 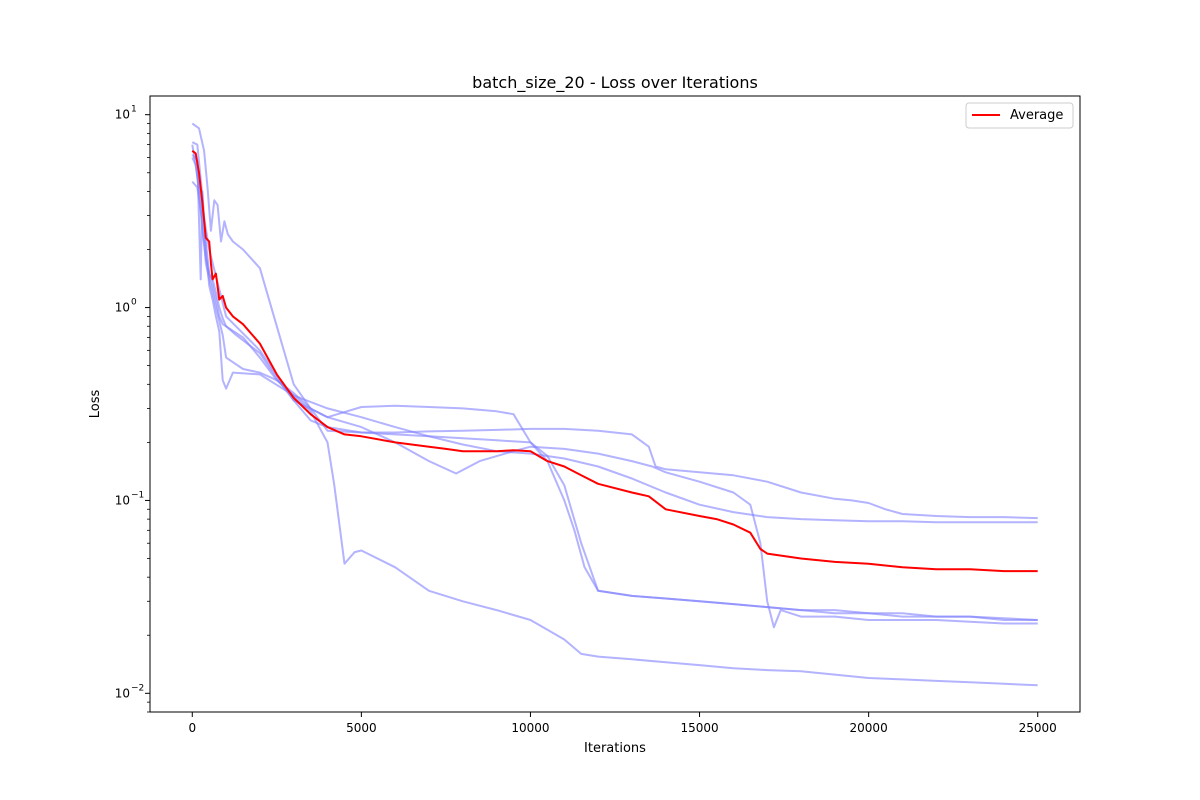 I want to click on x-axis: 0 5000 10000 15000 20000 25000, so click(x=622, y=723).